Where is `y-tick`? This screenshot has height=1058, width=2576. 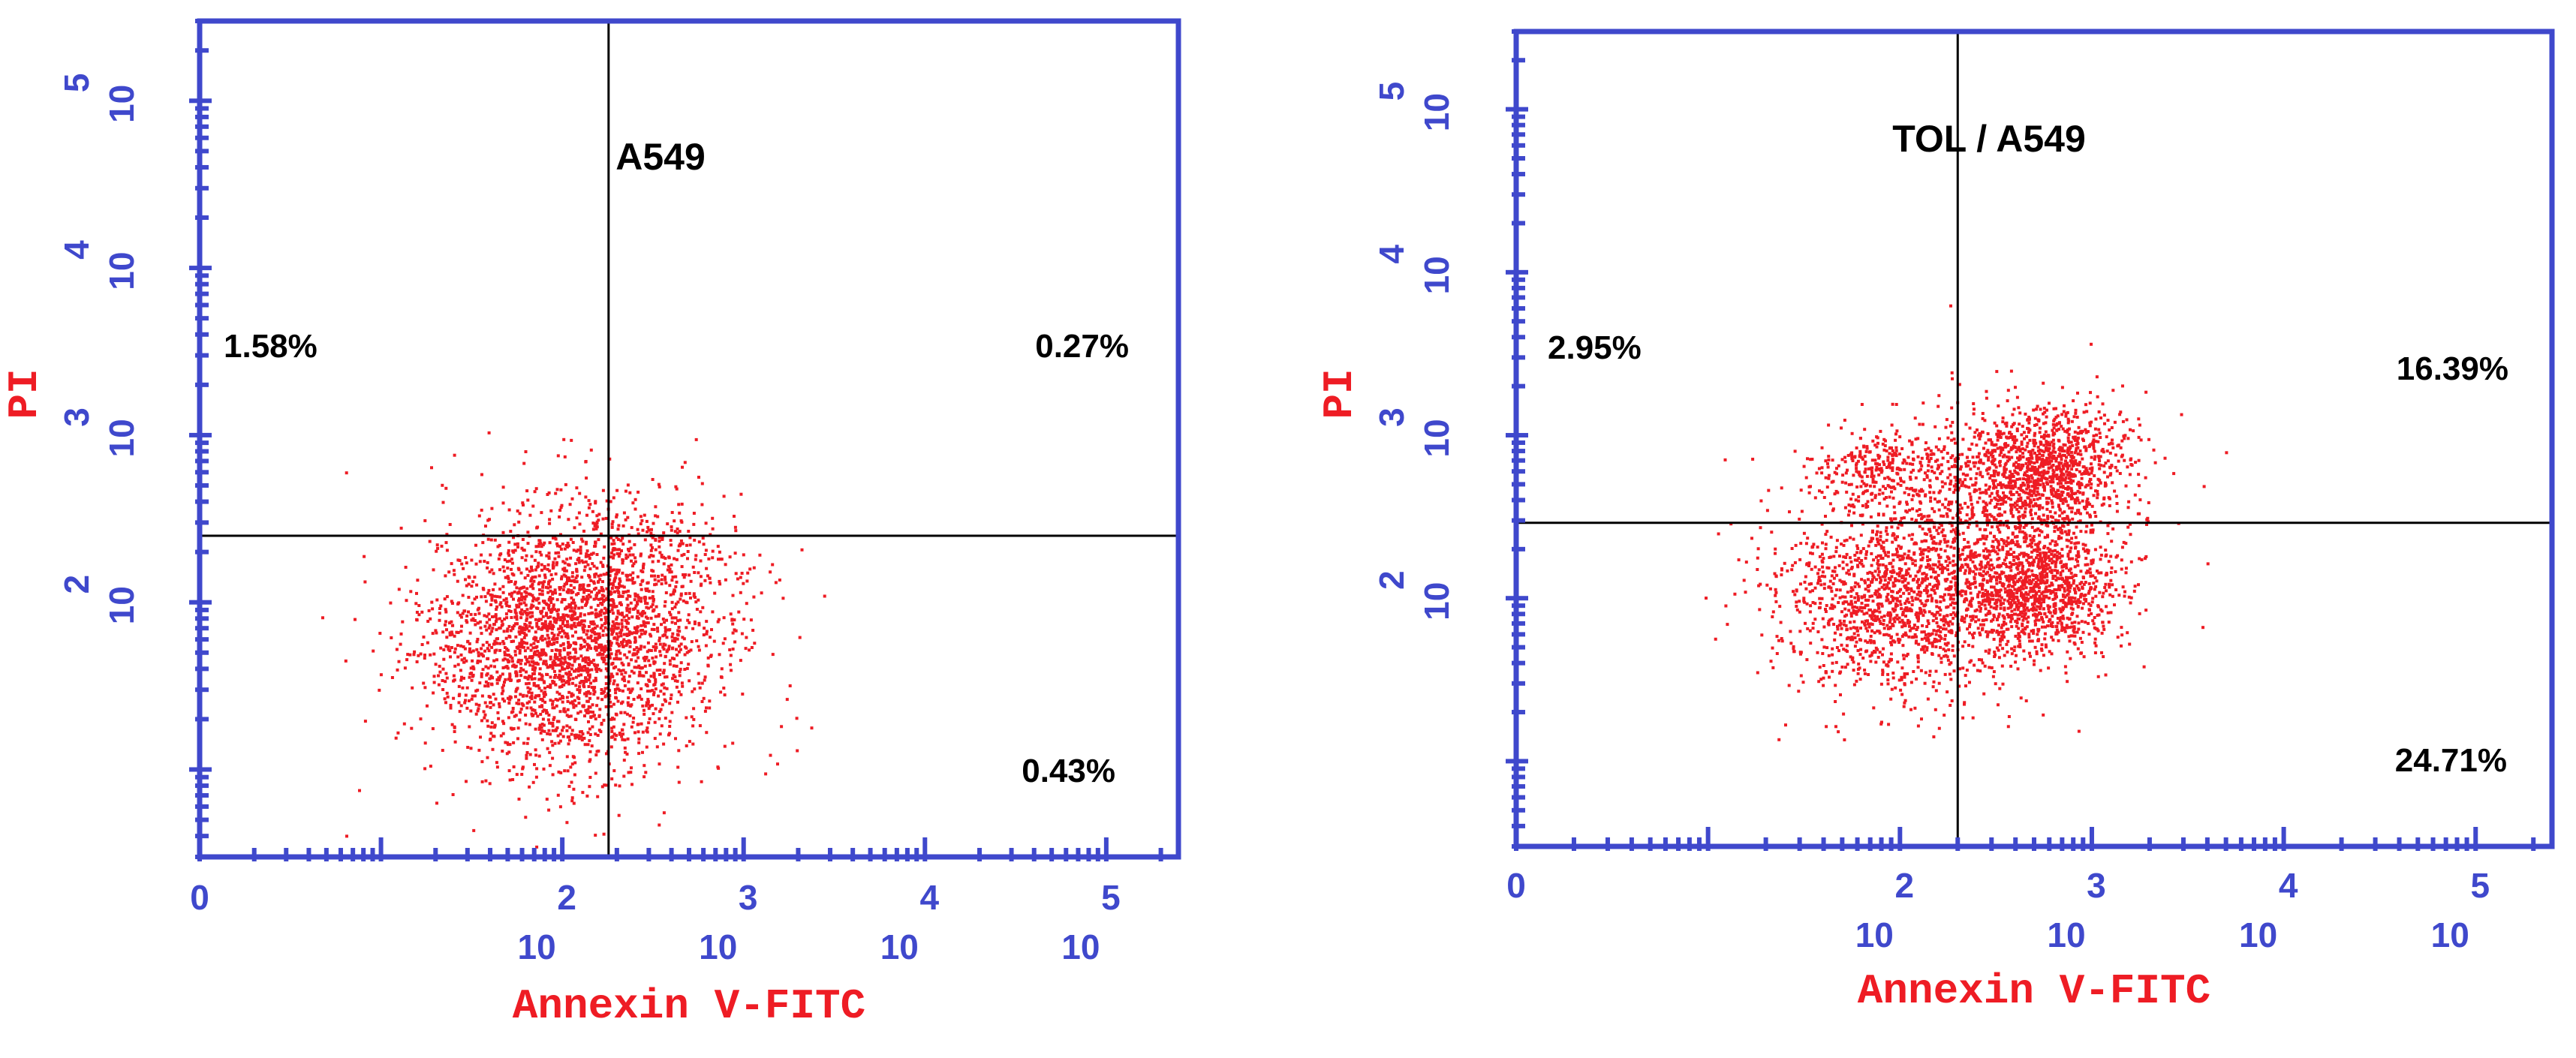 y-tick is located at coordinates (202, 472).